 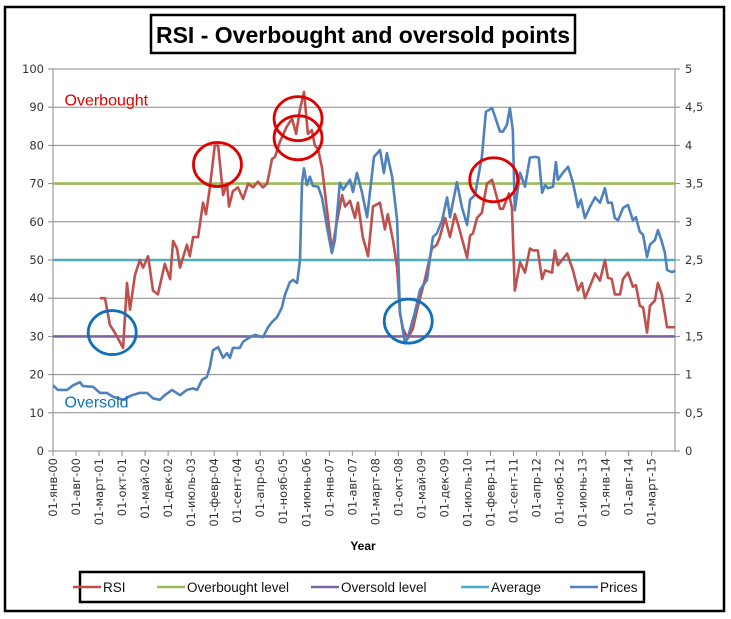 What do you see at coordinates (384, 587) in the screenshot?
I see `legend-label-oversold-level: Oversold level` at bounding box center [384, 587].